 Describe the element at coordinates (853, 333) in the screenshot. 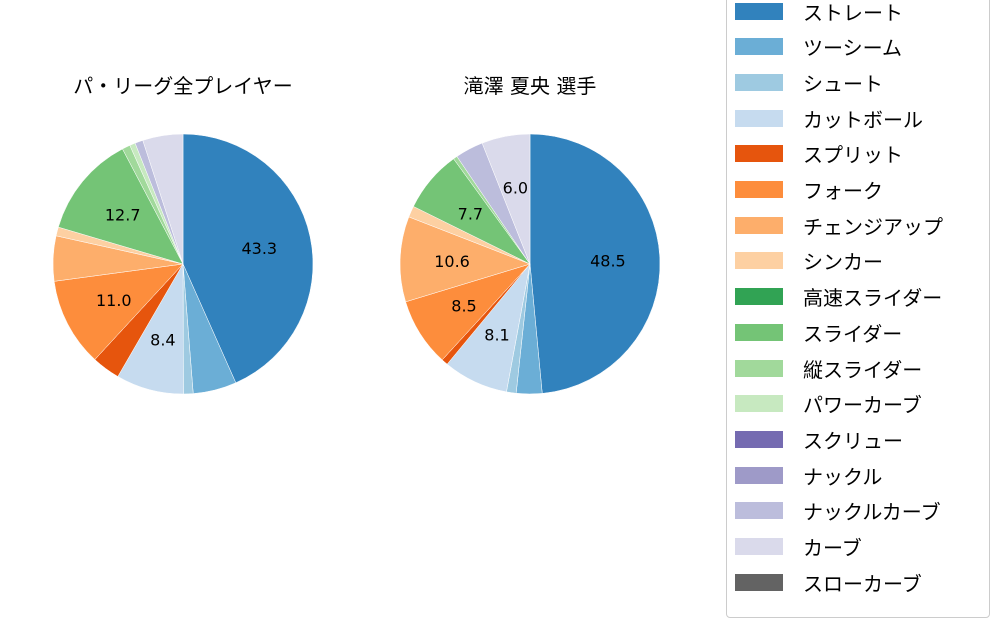

I see `legend-label: スライダー` at that location.